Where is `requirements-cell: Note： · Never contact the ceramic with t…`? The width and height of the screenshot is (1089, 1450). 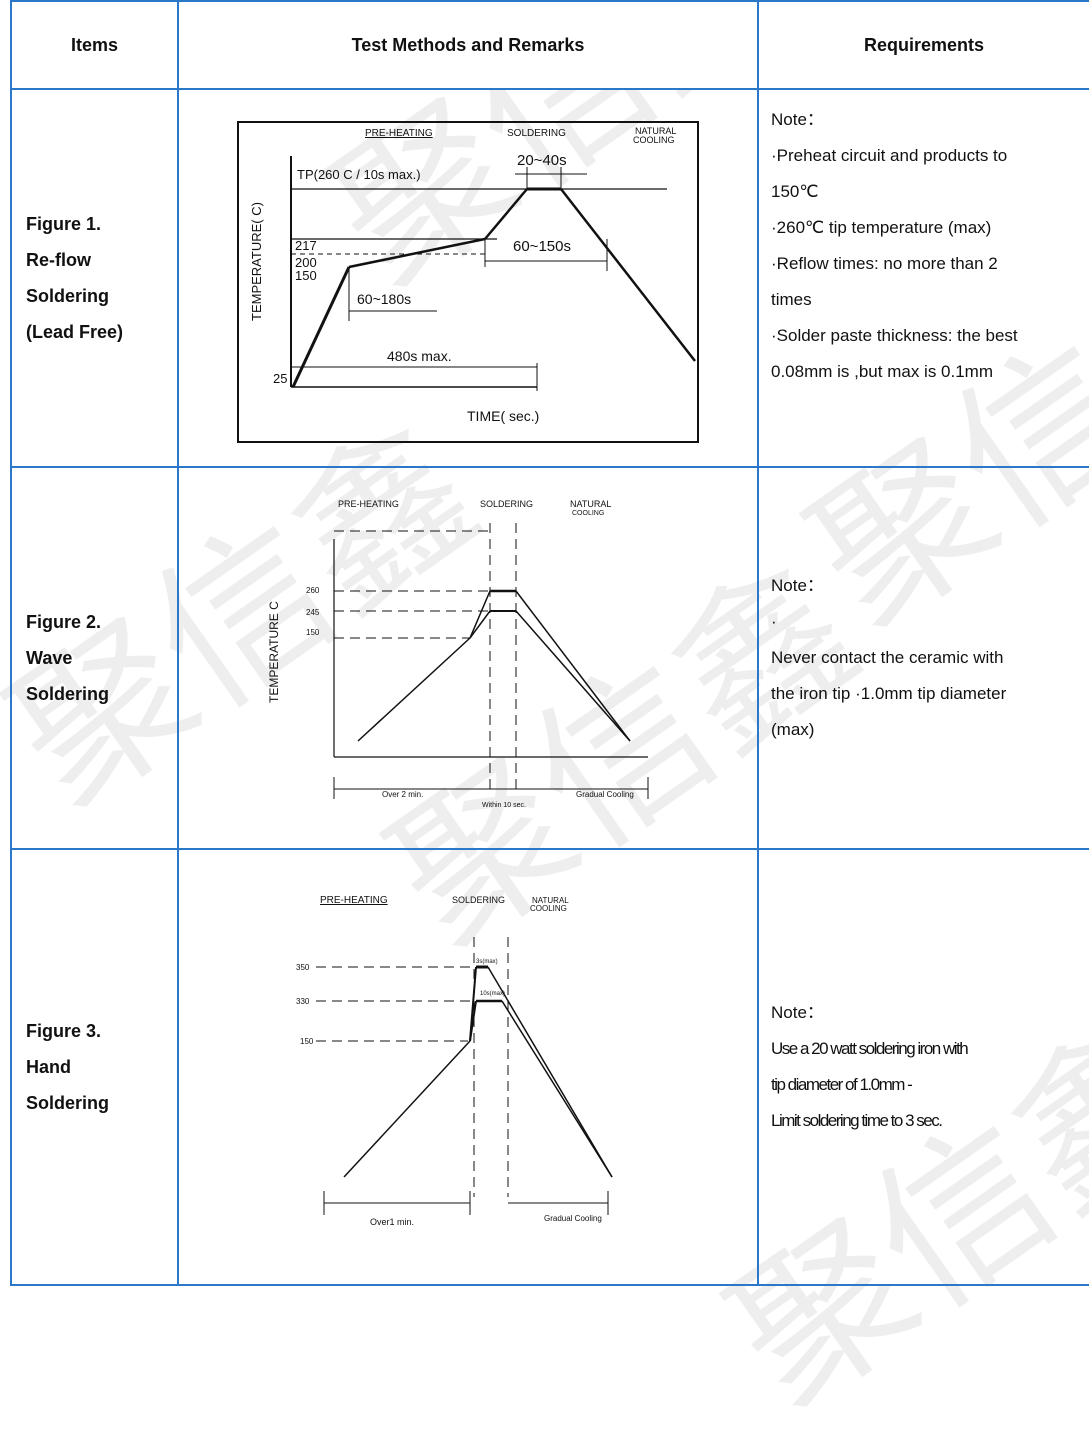
requirements-cell: Note： · Never contact the ceramic with t… is located at coordinates (923, 658).